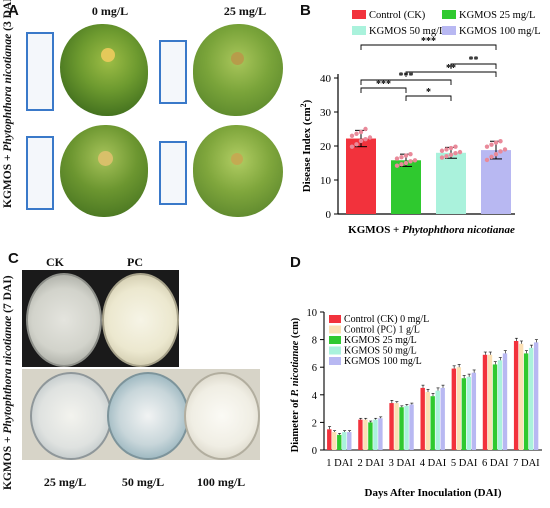  I want to click on chart-d-ytick-label-10: 10, so click(312, 313).